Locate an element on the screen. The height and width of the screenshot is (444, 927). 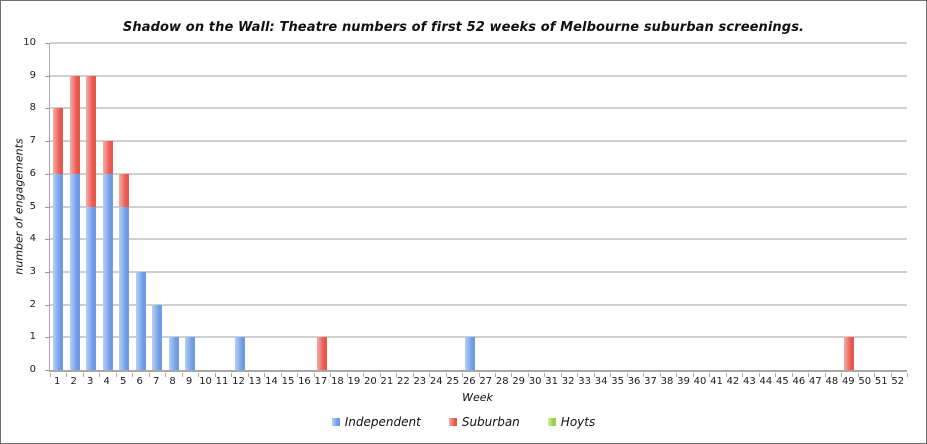
y-axis-tick-label: 1 is located at coordinates (32, 337).